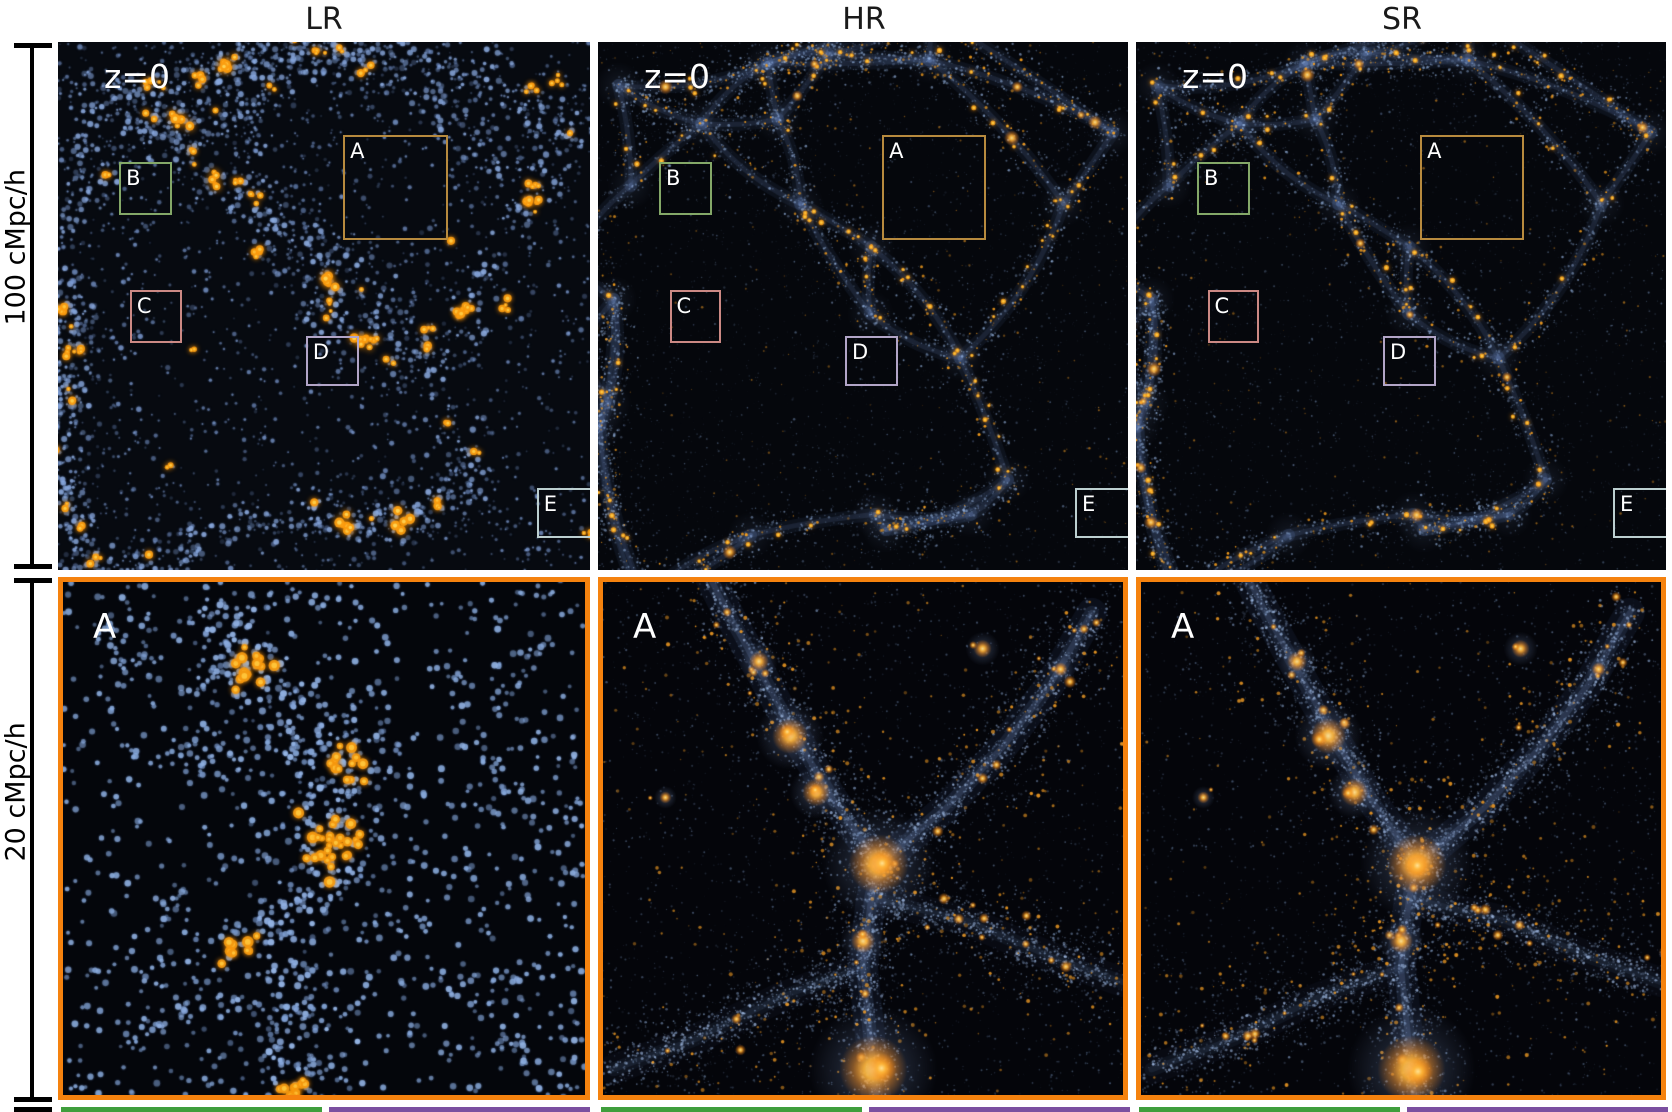 The image size is (1672, 1112). I want to click on lr-zoom-a-image, so click(324, 838).